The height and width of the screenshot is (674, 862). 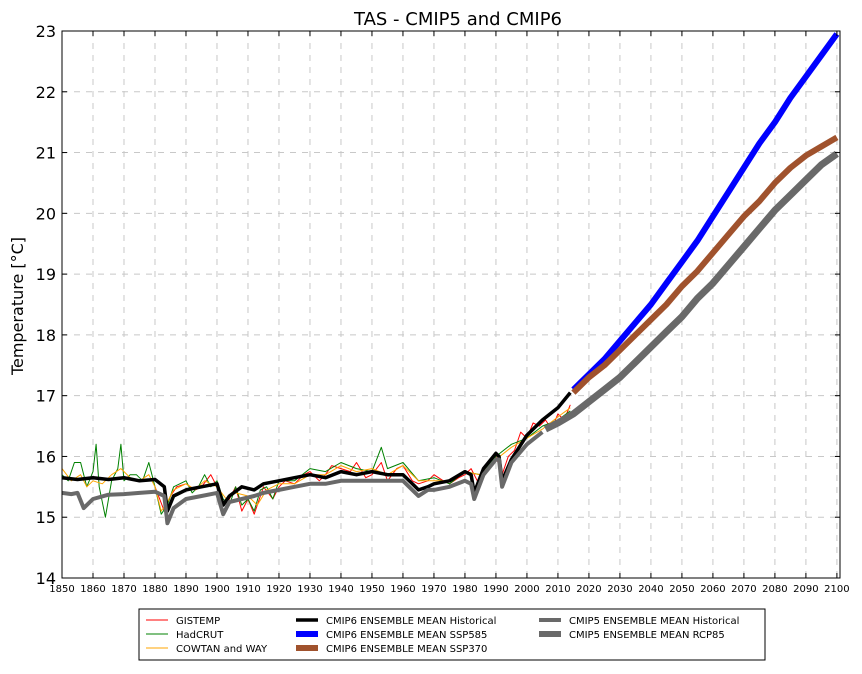 What do you see at coordinates (650, 589) in the screenshot?
I see `x-tick-label: 2040` at bounding box center [650, 589].